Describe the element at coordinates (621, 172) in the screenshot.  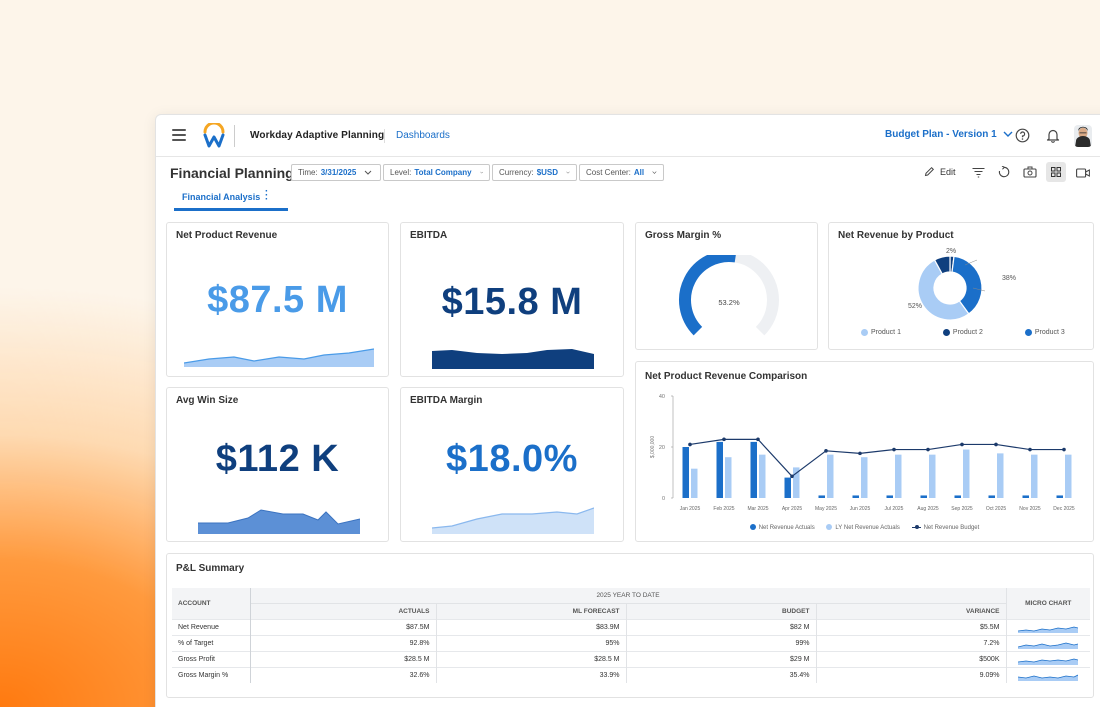
I see `cost-center-filter: Cost Center: All` at that location.